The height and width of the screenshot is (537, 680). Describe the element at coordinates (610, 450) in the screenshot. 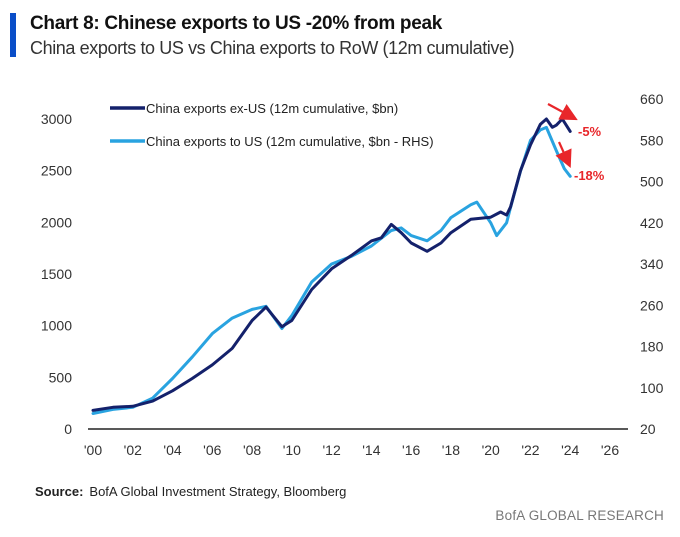

I see `x-tick-label: '26` at that location.